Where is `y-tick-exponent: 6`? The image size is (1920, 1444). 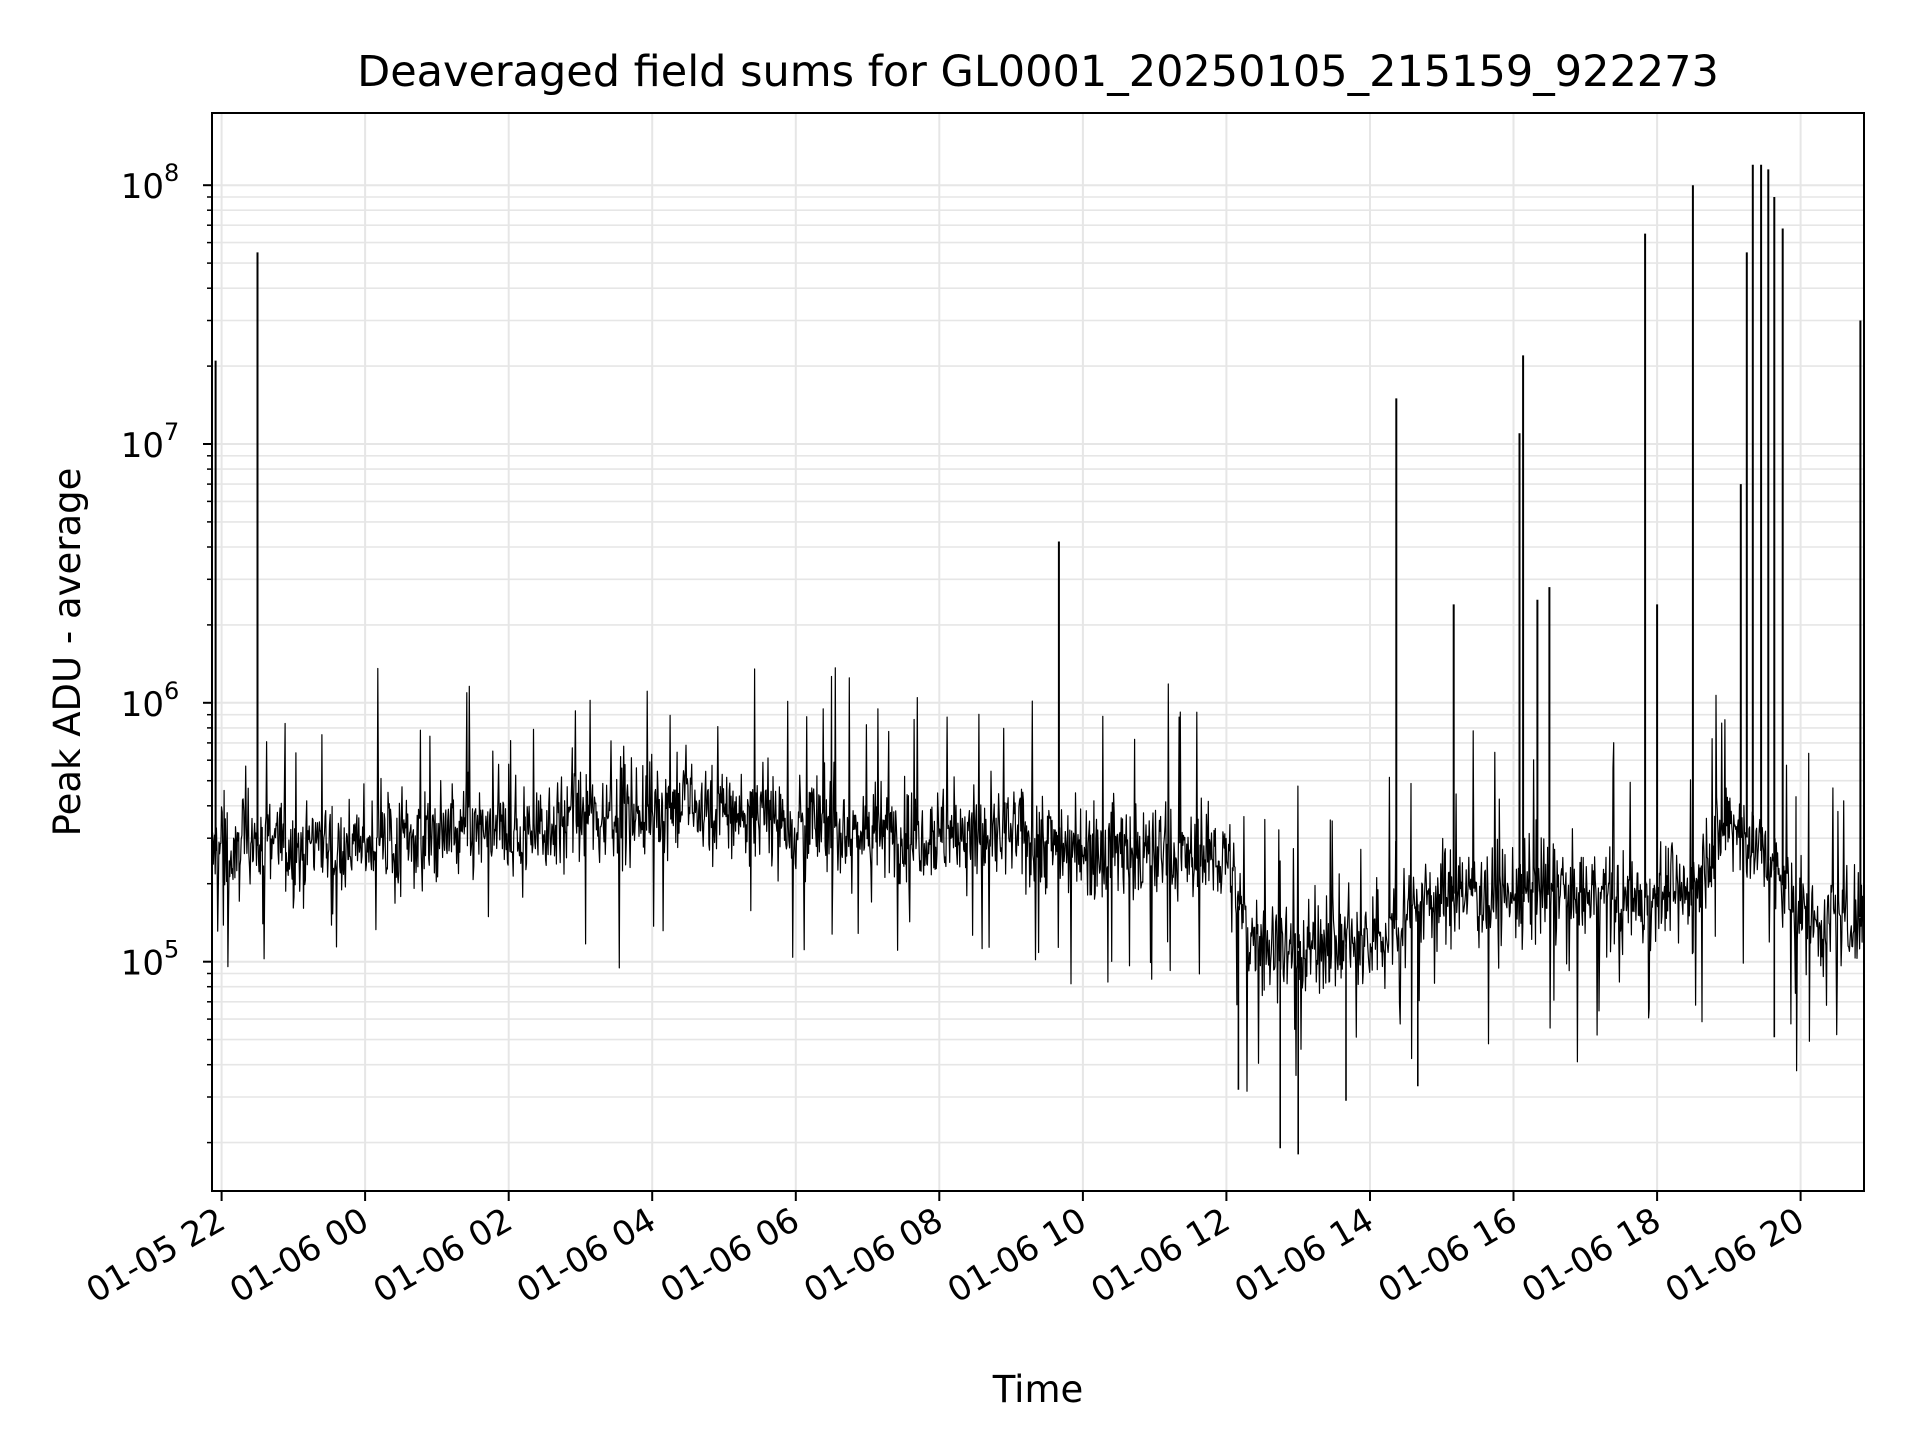
y-tick-exponent: 6 is located at coordinates (171, 691).